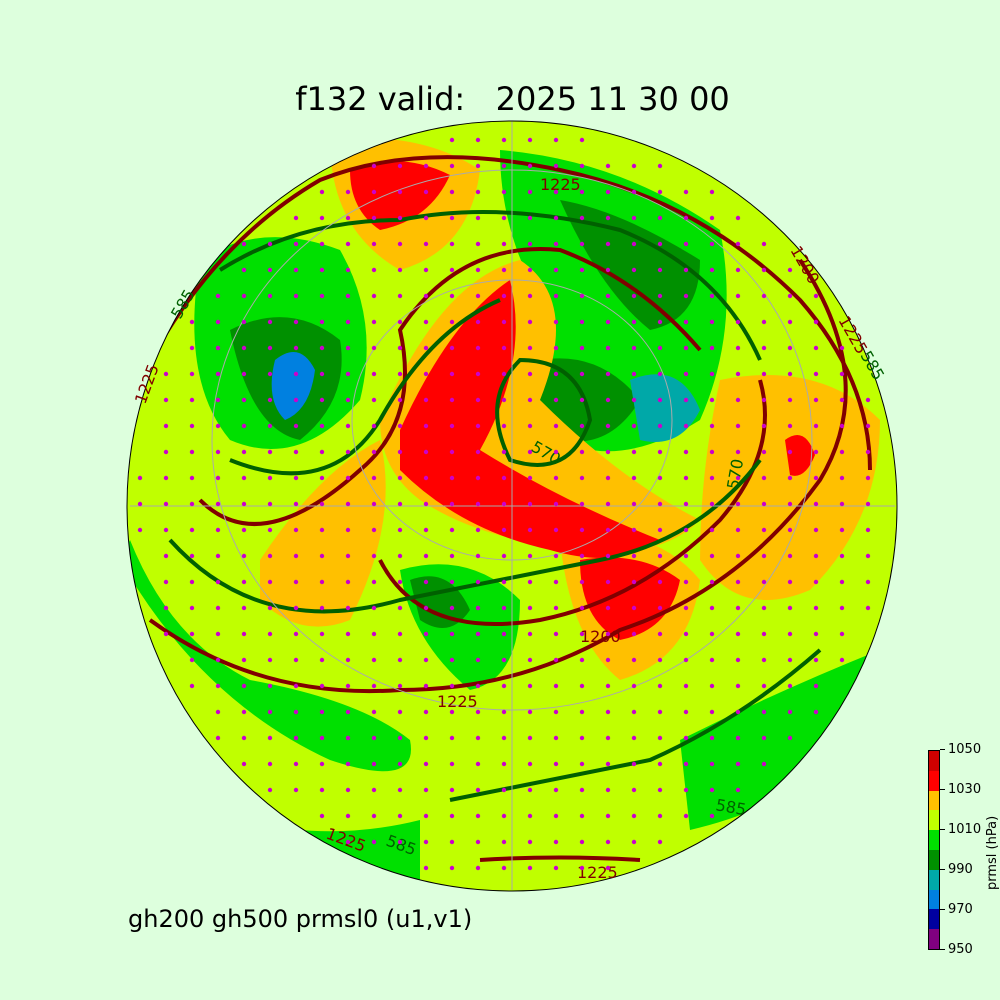 Image resolution: width=1000 pixels, height=1000 pixels. Describe the element at coordinates (600, 636) in the screenshot. I see `gh200-label: 1200` at that location.